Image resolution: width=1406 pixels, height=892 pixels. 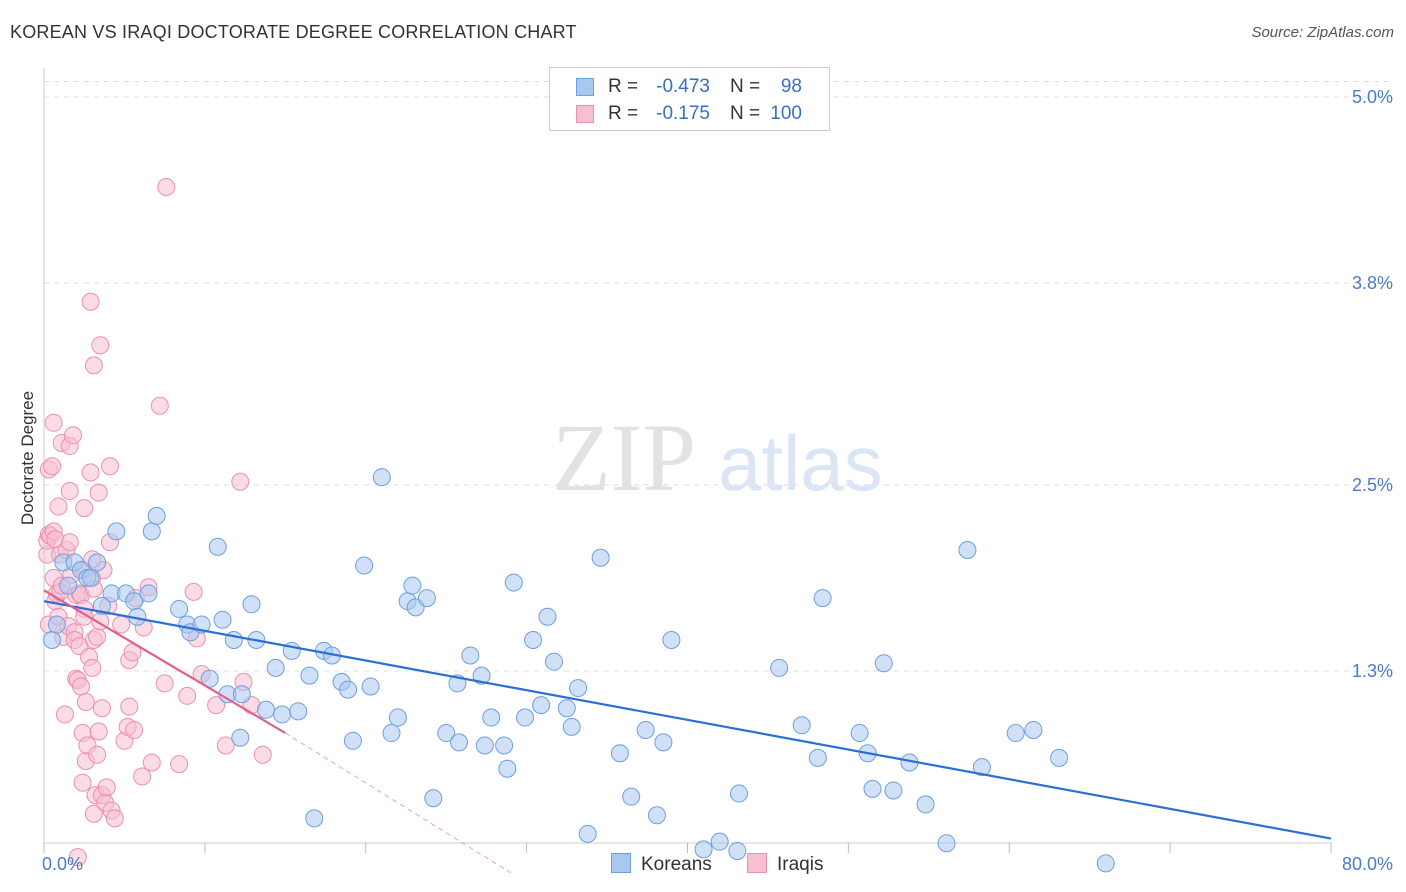 What do you see at coordinates (62, 864) in the screenshot?
I see `x-tick-label: 0.0%` at bounding box center [62, 864].